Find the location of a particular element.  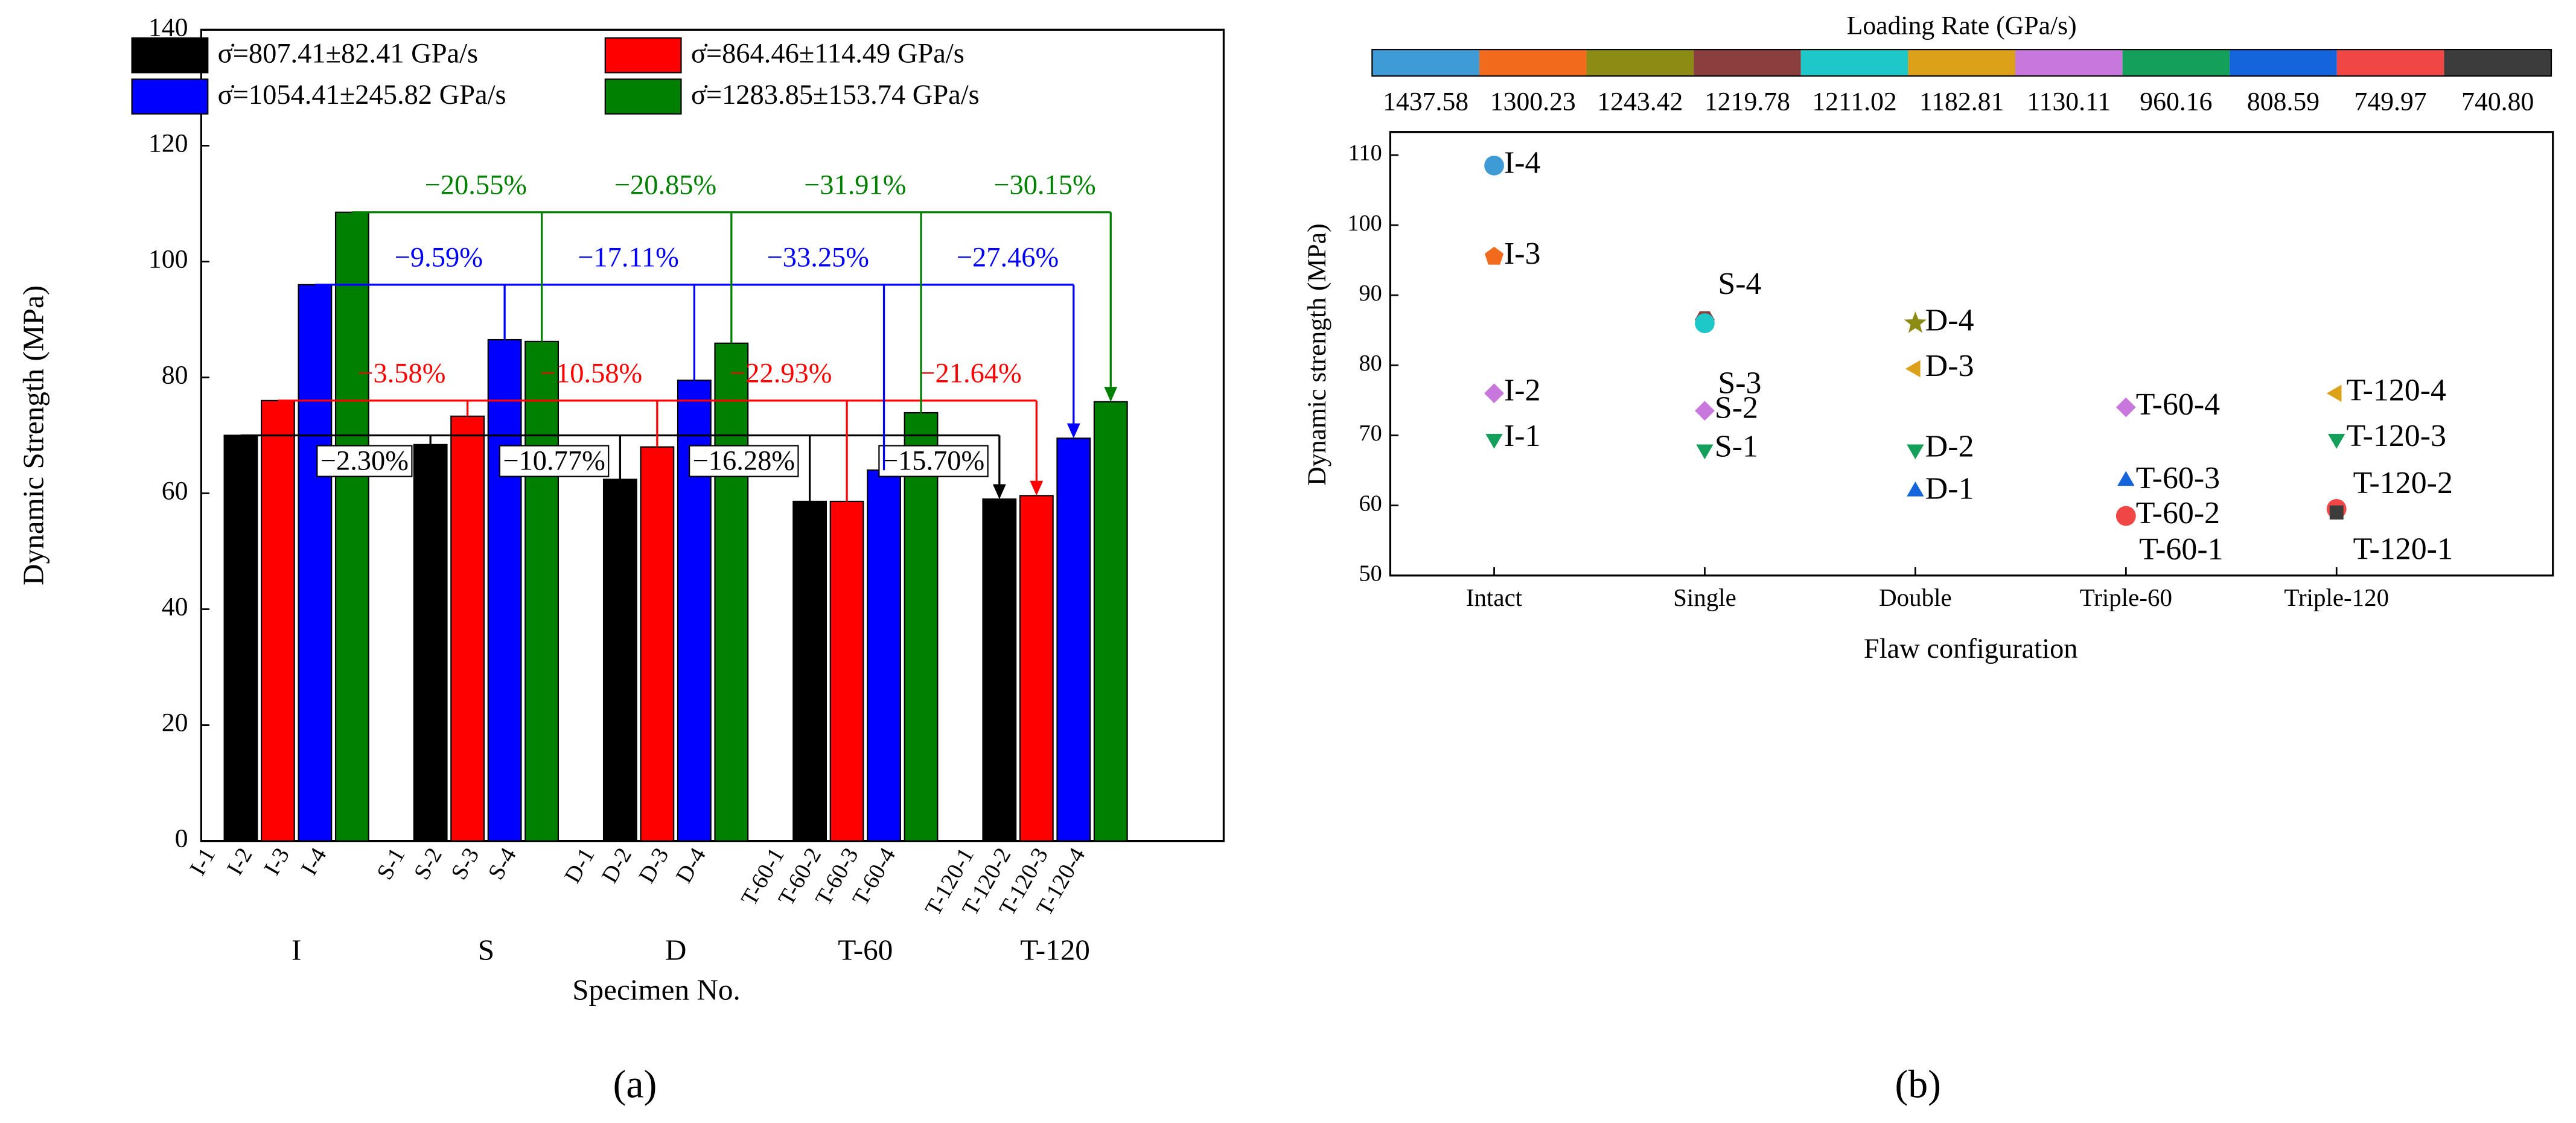

point-label: D-4 is located at coordinates (1949, 321).